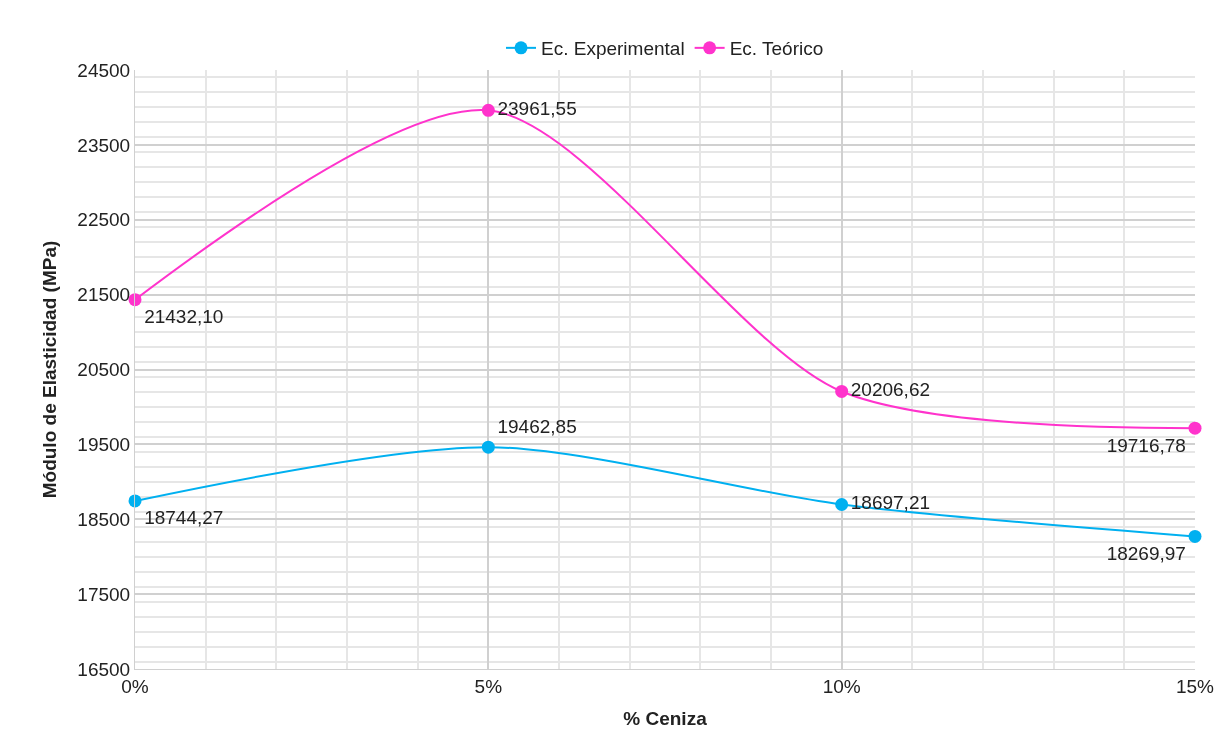 The height and width of the screenshot is (749, 1232). What do you see at coordinates (841, 686) in the screenshot?
I see `x-tick-label: 10%` at bounding box center [841, 686].